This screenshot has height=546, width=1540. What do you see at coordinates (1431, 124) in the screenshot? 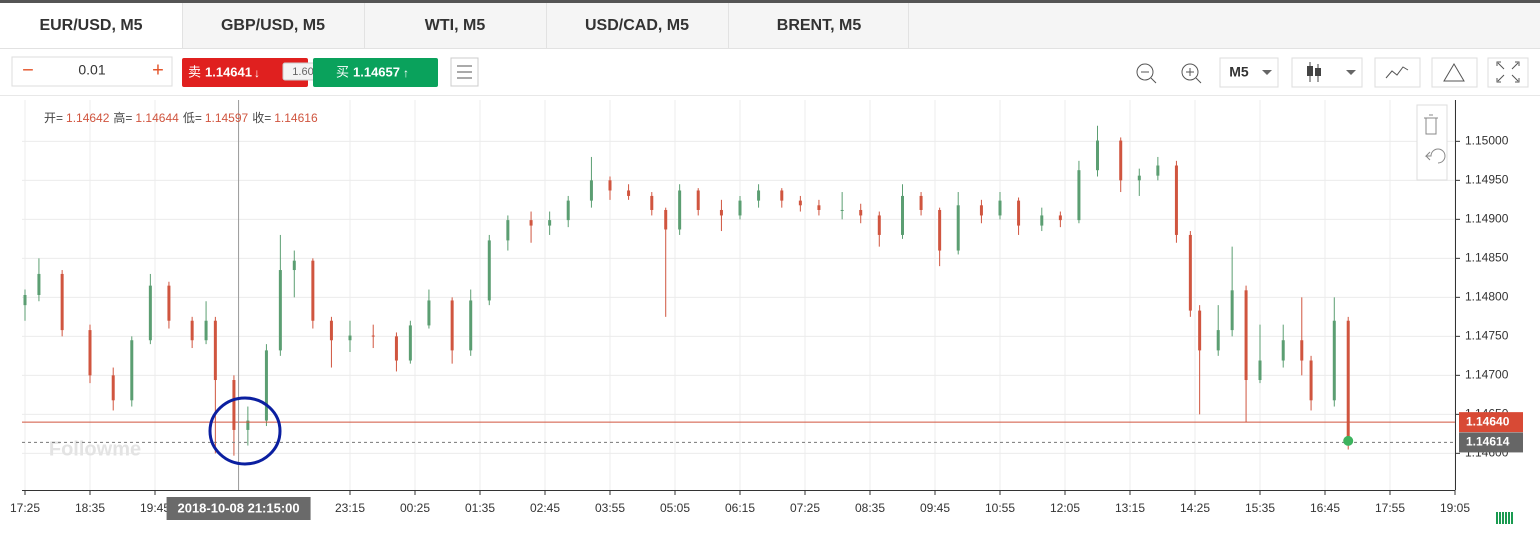
I see `trash-icon` at bounding box center [1431, 124].